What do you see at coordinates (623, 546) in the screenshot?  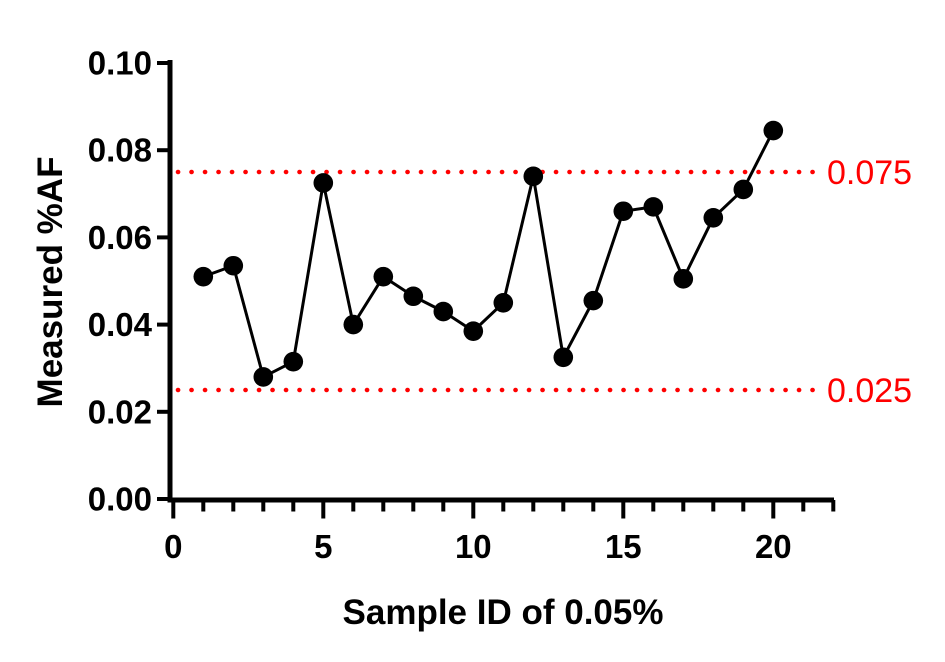 I see `x-tick-label: 15` at bounding box center [623, 546].